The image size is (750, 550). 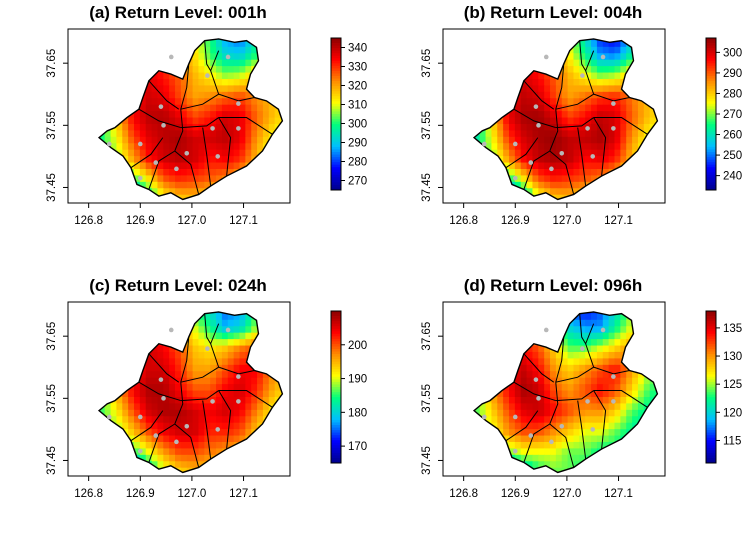 I want to click on colorbar-tick-label: 250, so click(x=732, y=156).